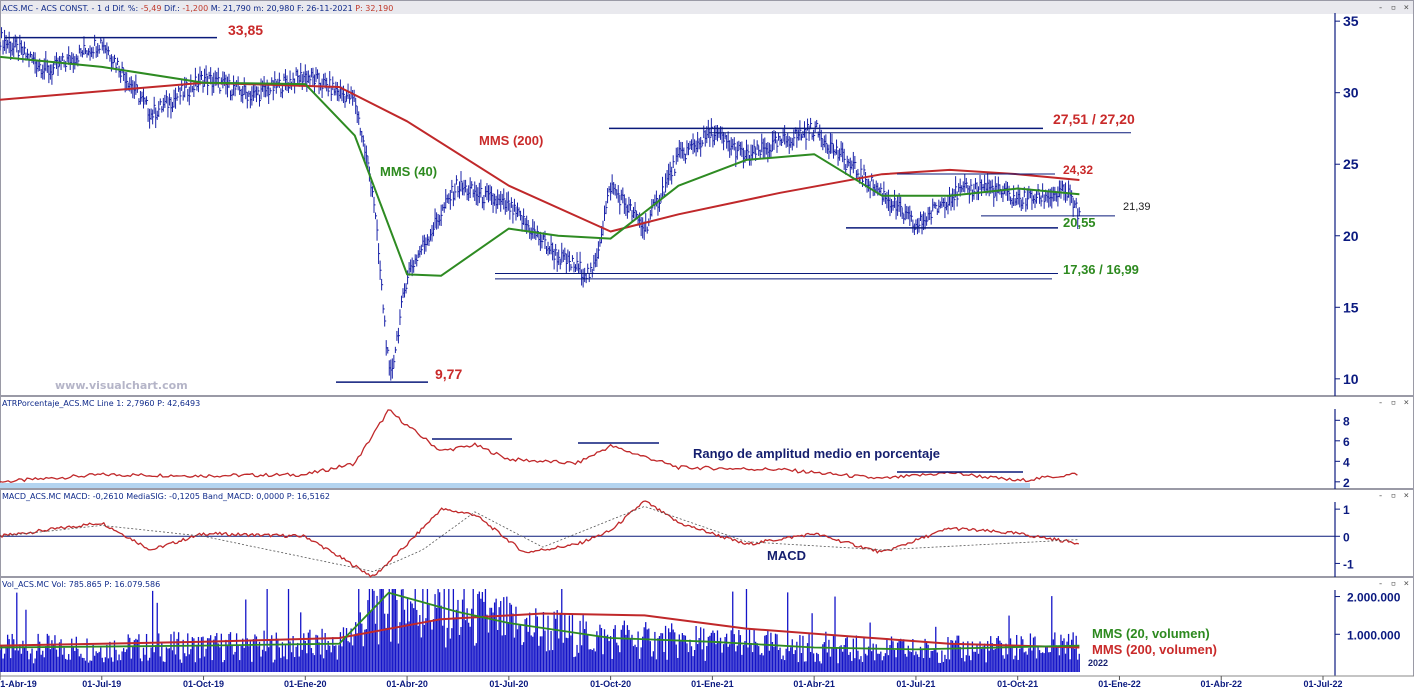 The height and width of the screenshot is (690, 1414). What do you see at coordinates (81, 584) in the screenshot?
I see `vol-panel-header: Vol_ACS.MC Vol: 785.865 P: 16.079.586` at bounding box center [81, 584].